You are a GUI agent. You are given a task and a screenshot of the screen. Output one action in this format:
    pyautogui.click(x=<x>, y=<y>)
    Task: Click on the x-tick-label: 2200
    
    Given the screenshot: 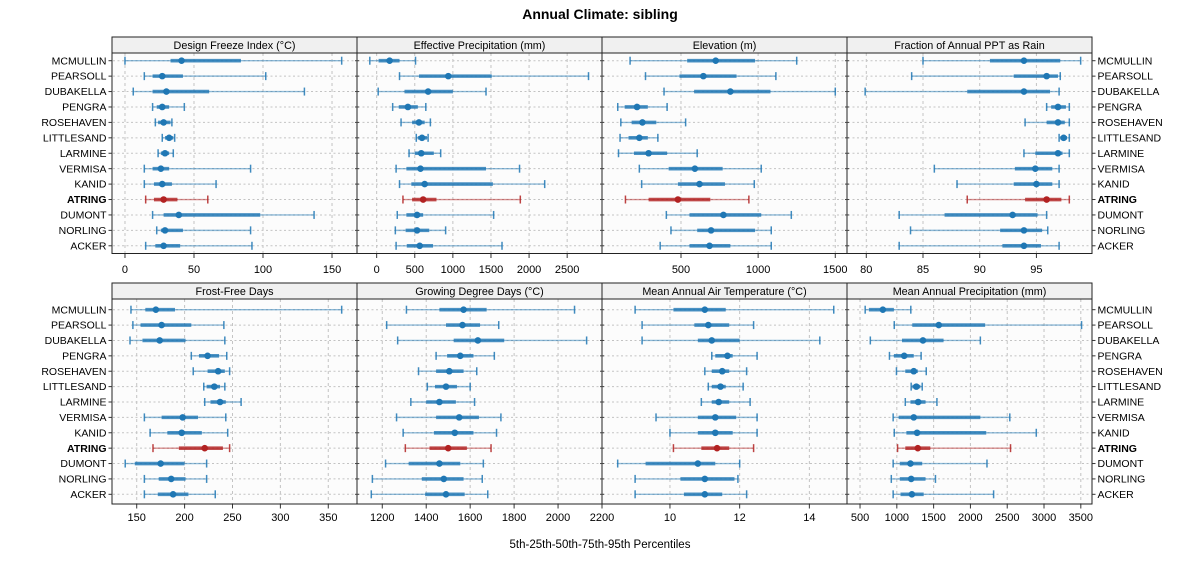 What is the action you would take?
    pyautogui.click(x=602, y=518)
    